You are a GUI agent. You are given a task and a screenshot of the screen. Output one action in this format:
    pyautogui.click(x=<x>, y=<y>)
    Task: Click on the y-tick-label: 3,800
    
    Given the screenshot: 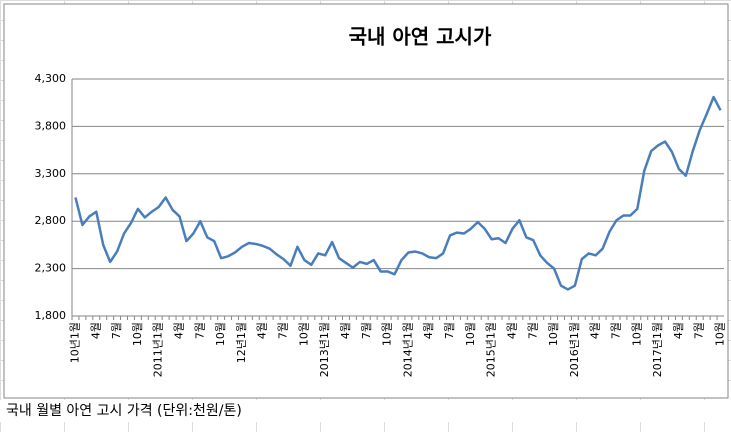 What is the action you would take?
    pyautogui.click(x=51, y=125)
    